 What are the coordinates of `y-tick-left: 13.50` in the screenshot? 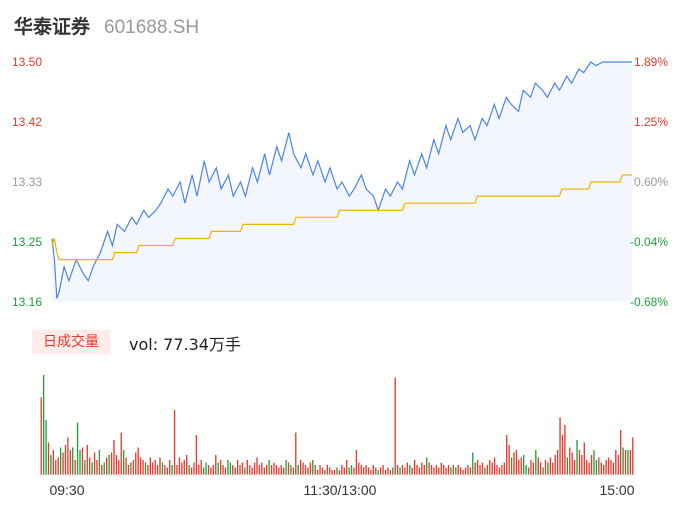 It's located at (27, 62).